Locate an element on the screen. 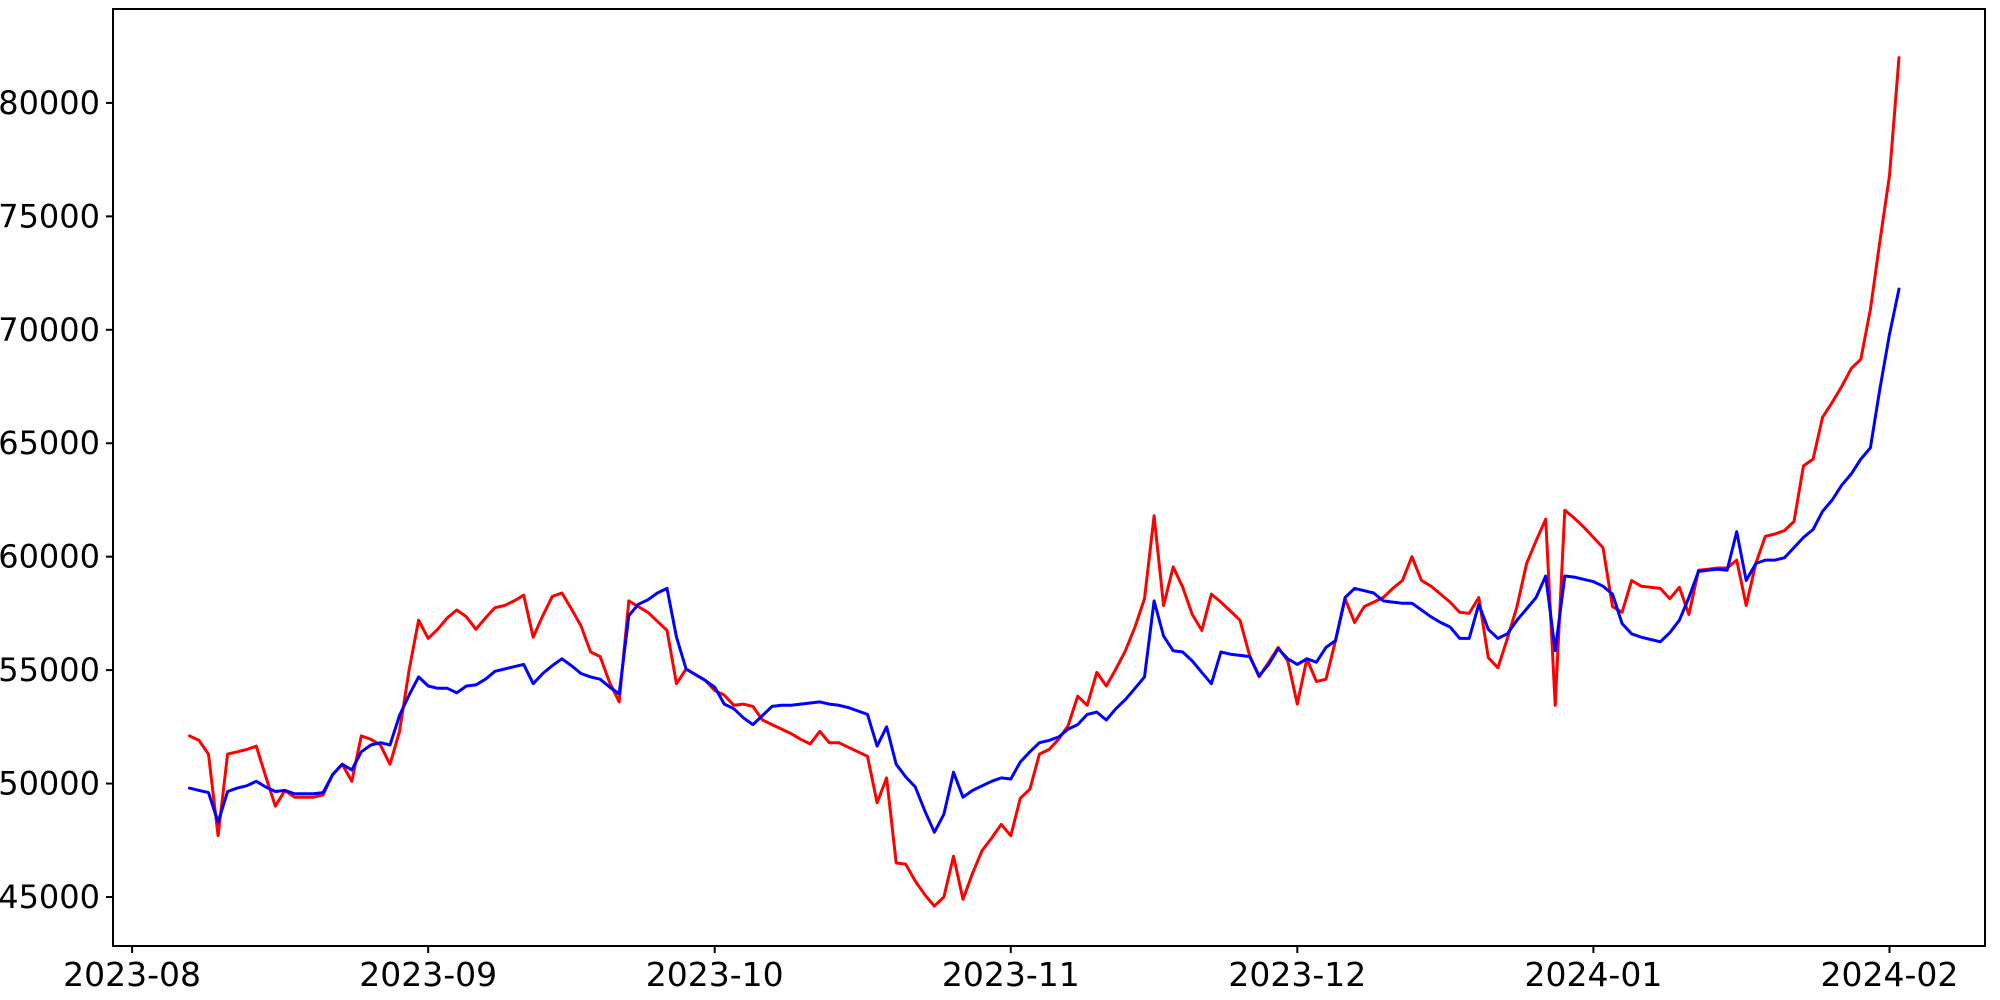 The width and height of the screenshot is (2000, 1000). x-tick-label: 2024-02 is located at coordinates (1890, 974).